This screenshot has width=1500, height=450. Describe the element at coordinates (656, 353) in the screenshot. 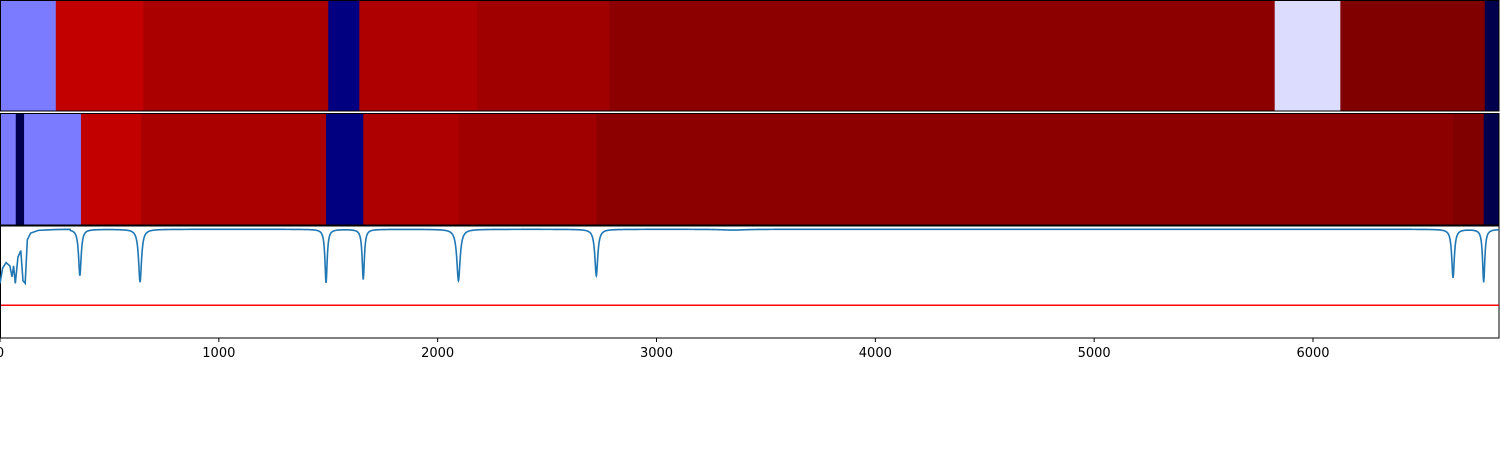

I see `x-tick-label: 3000` at that location.